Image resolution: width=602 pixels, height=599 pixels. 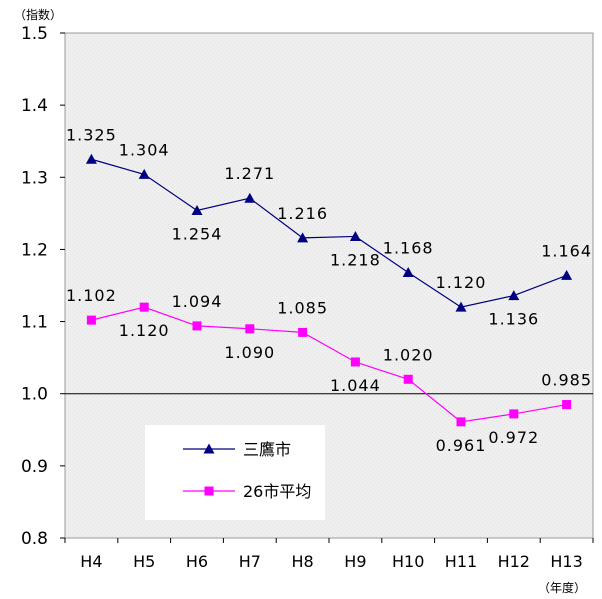 I want to click on data-label: 1.325, so click(x=91, y=134).